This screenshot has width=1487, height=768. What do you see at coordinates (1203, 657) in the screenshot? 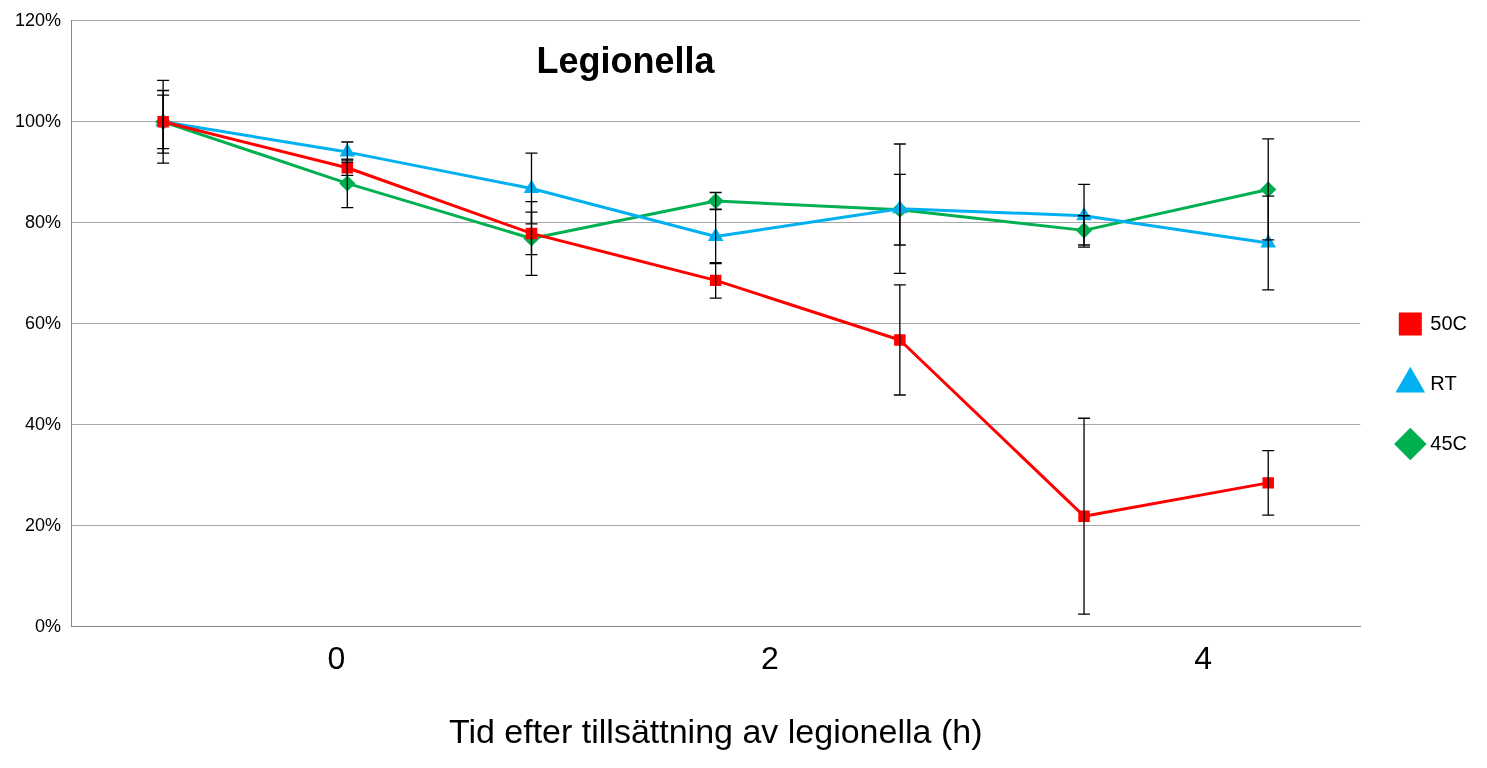
I see `x-tick-label: 4` at bounding box center [1203, 657].